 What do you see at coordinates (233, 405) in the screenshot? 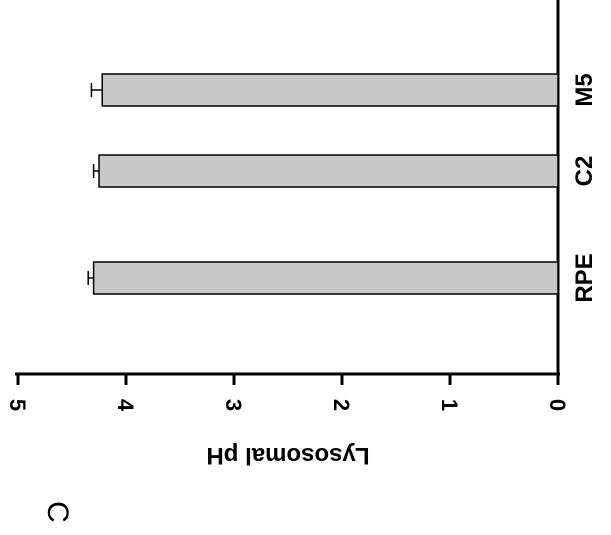
I see `tick-label: 3` at bounding box center [233, 405].